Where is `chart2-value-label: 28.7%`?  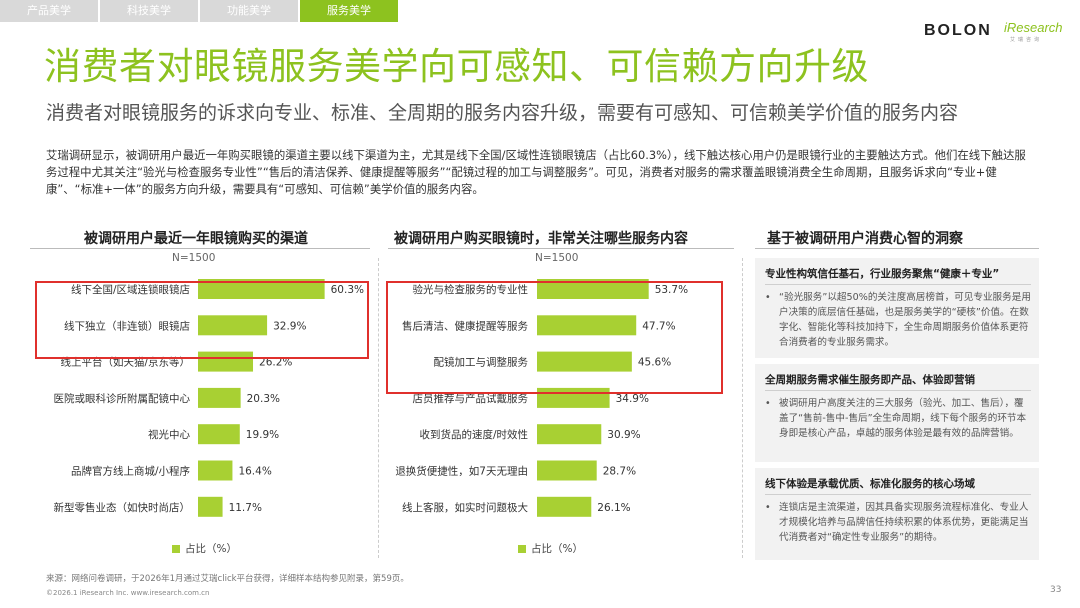 chart2-value-label: 28.7% is located at coordinates (619, 472).